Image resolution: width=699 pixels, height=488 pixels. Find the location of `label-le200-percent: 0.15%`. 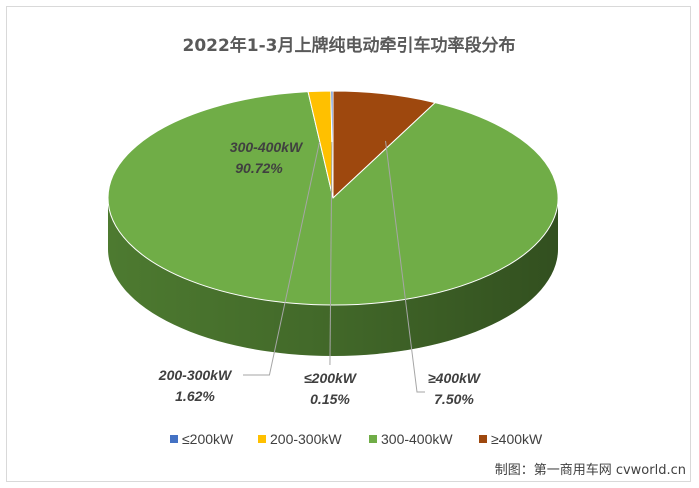

label-le200-percent: 0.15% is located at coordinates (330, 399).